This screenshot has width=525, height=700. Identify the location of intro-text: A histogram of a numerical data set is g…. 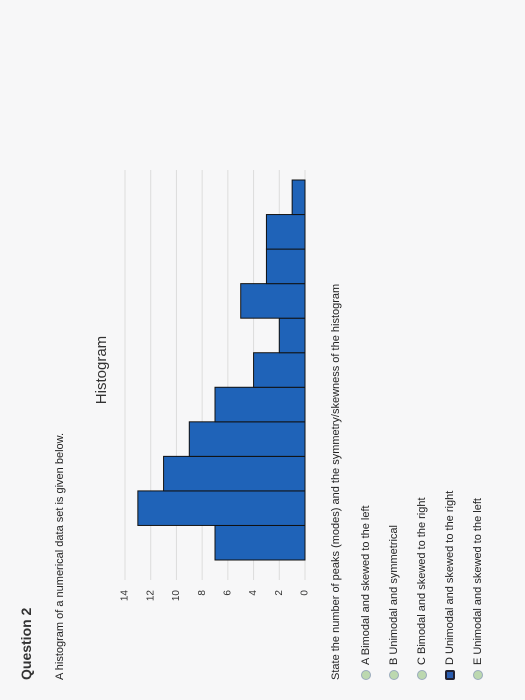
(60, 556).